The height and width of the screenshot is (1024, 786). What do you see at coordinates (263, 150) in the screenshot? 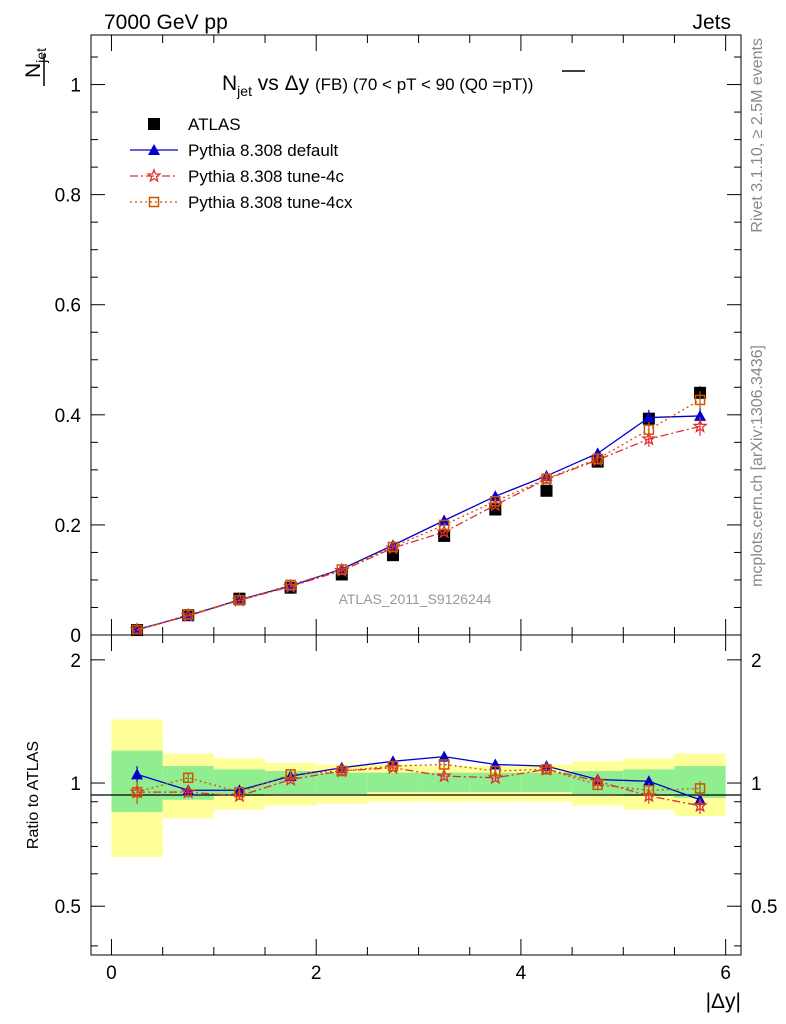
I see `legend-label: Pythia 8.308 default` at bounding box center [263, 150].